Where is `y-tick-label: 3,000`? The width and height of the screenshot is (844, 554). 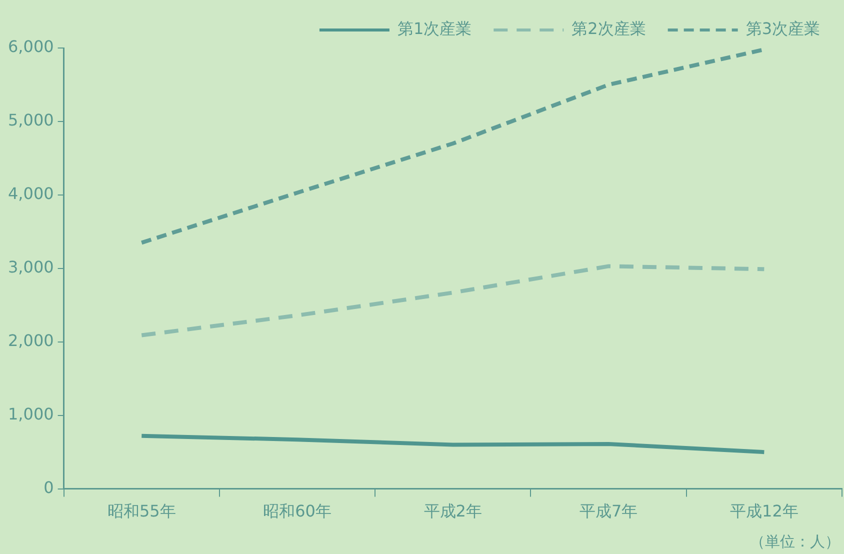 y-tick-label: 3,000 is located at coordinates (31, 267).